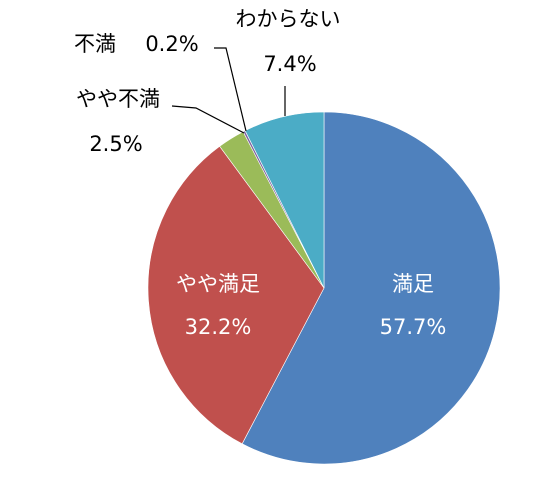 This screenshot has height=477, width=544. Describe the element at coordinates (413, 284) in the screenshot. I see `category-label: 満足` at that location.